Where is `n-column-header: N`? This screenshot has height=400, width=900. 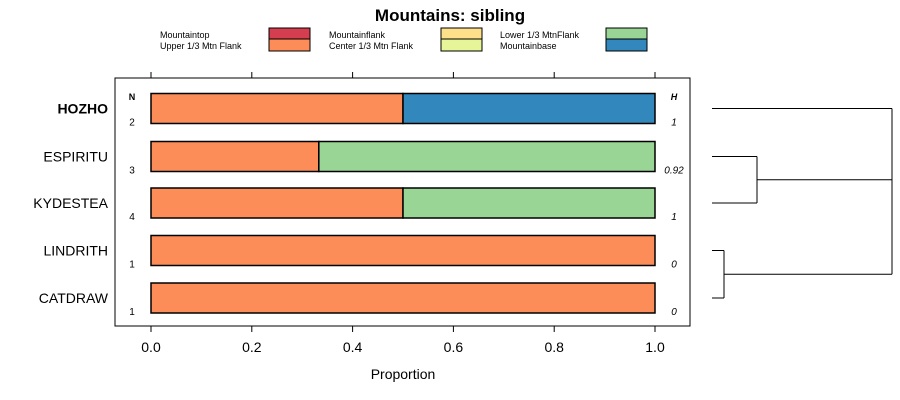
n-column-header: N is located at coordinates (132, 97).